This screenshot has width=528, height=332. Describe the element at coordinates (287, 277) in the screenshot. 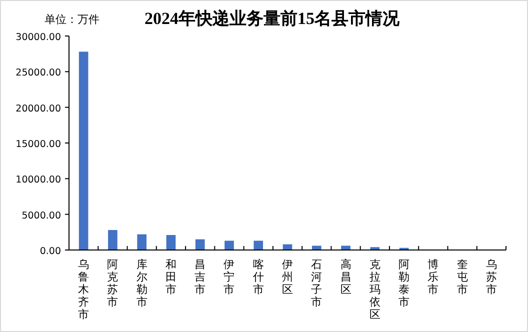

I see `x-tick-label: 伊州区` at that location.